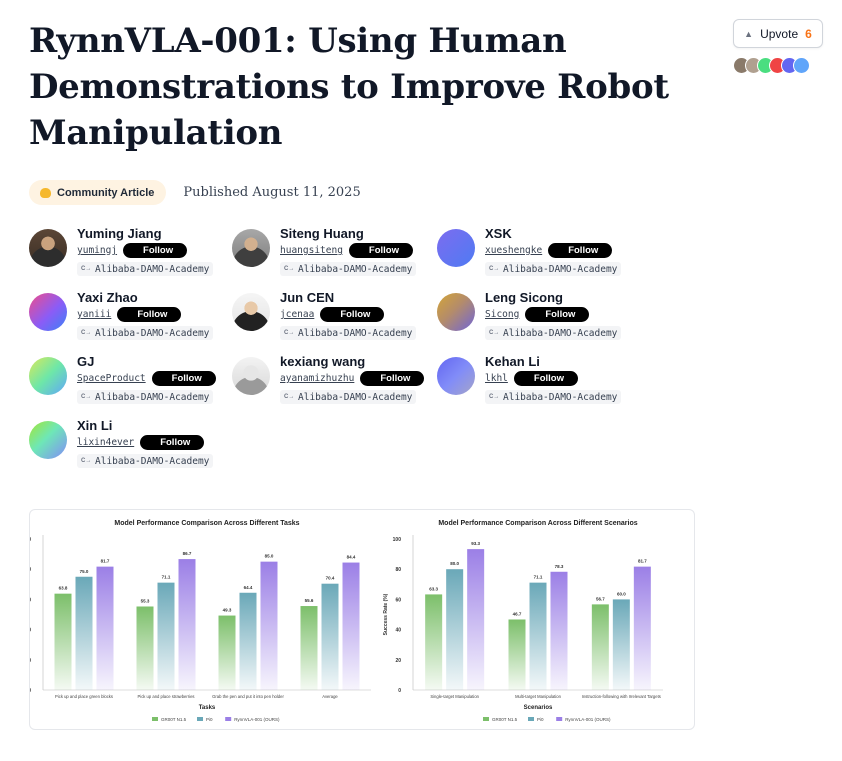 This screenshot has height=761, width=842. What do you see at coordinates (209, 719) in the screenshot?
I see `legend-label: Pi0` at bounding box center [209, 719].